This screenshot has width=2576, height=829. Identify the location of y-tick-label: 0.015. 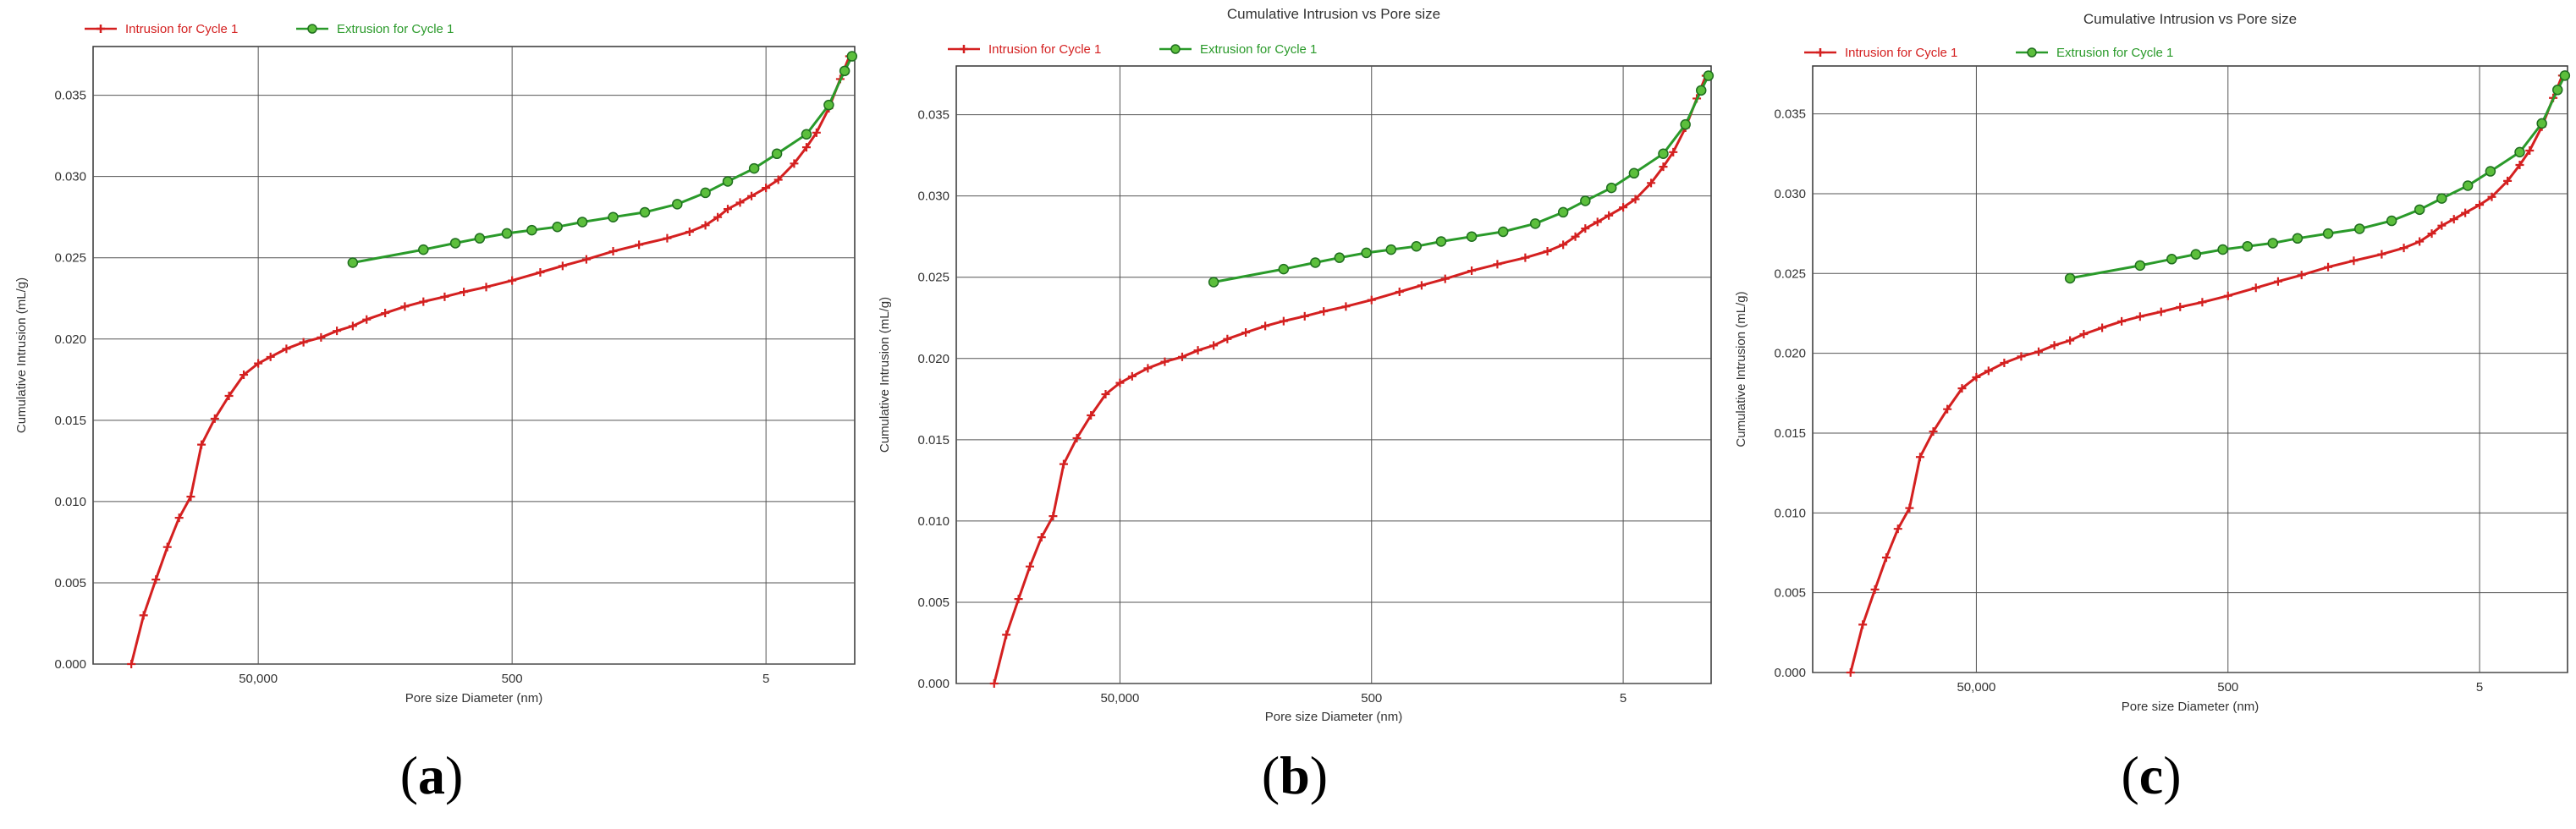
(70, 421).